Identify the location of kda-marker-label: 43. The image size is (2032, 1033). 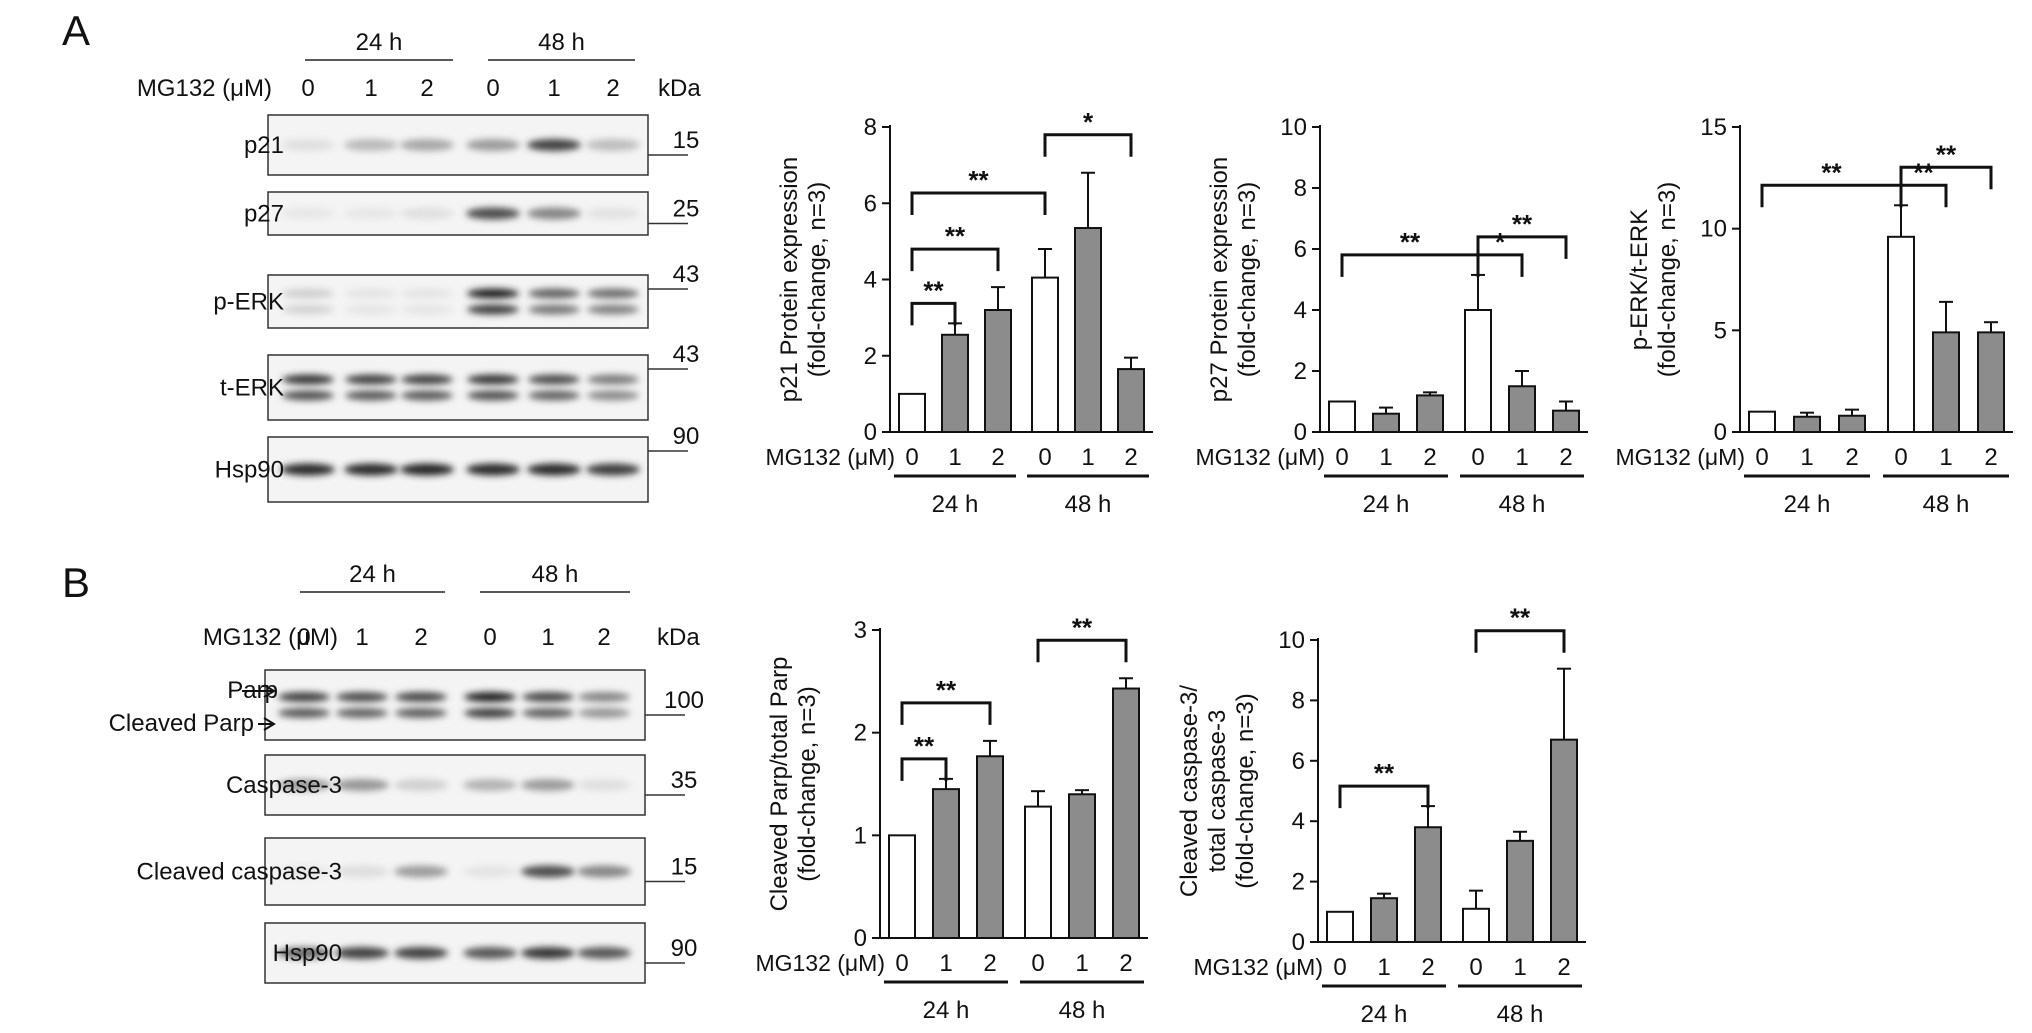
(686, 354).